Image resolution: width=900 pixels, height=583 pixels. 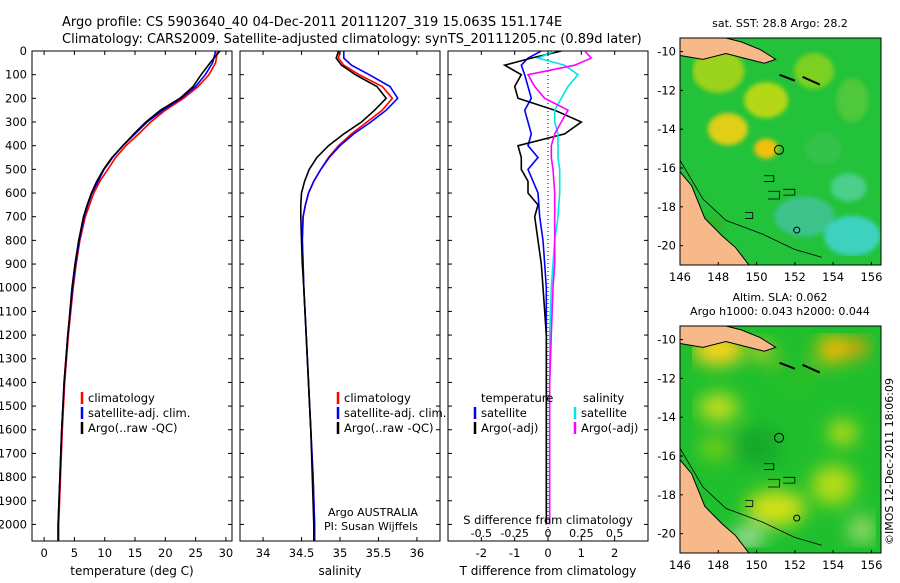 What do you see at coordinates (226, 553) in the screenshot?
I see `x-tick-label: 30` at bounding box center [226, 553].